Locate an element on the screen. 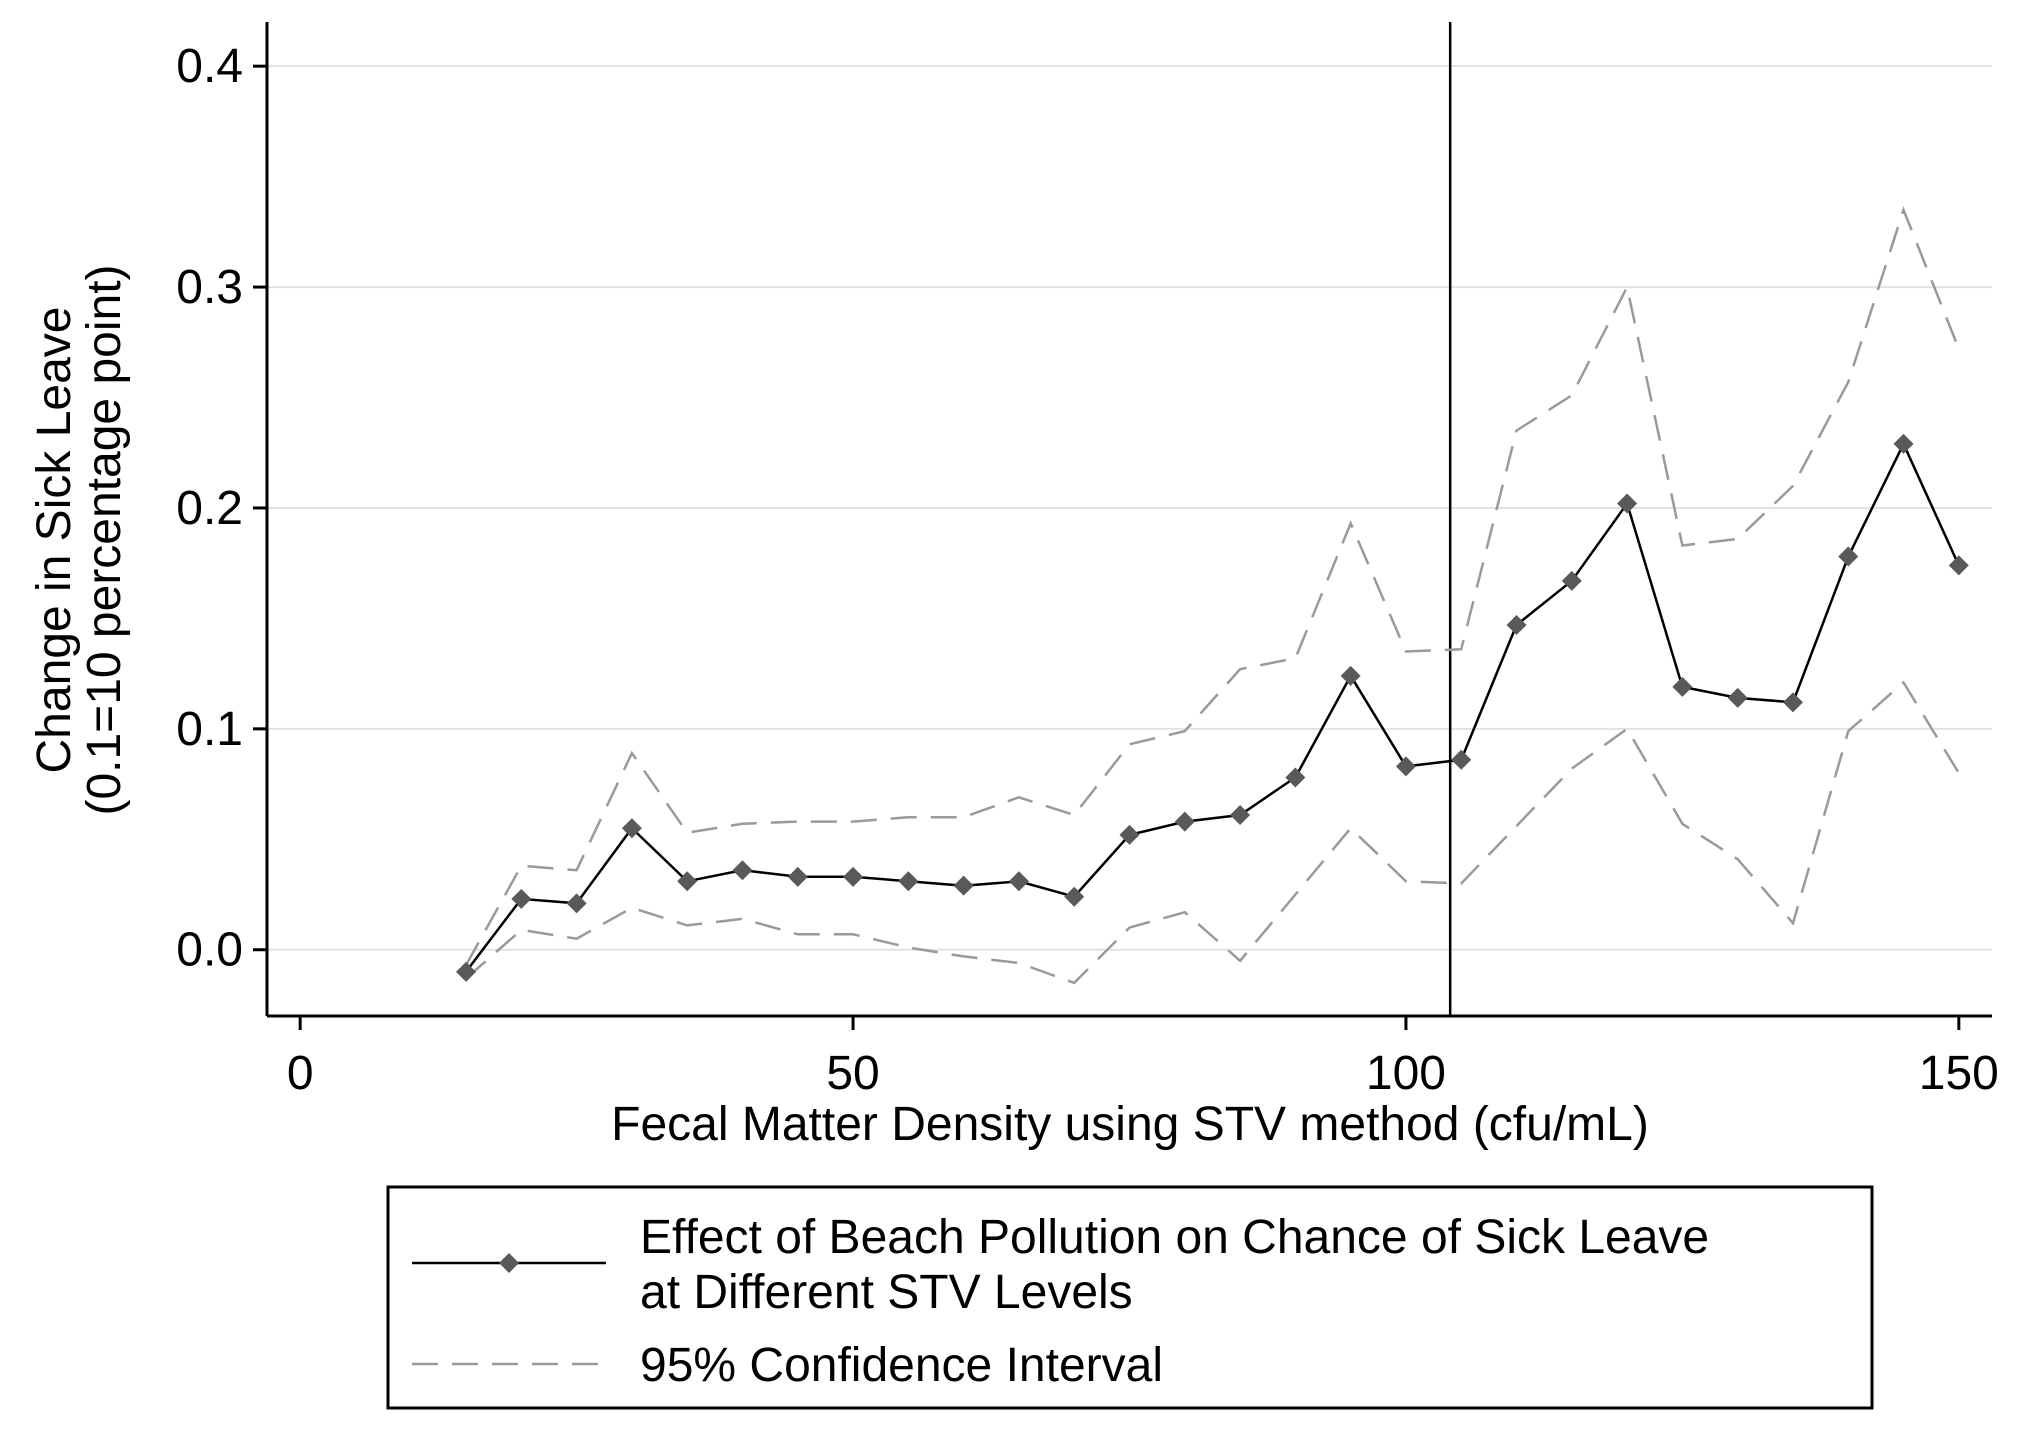 The height and width of the screenshot is (1437, 2038). legend-estimate-label-line2: at Different STV Levels is located at coordinates (886, 1292).